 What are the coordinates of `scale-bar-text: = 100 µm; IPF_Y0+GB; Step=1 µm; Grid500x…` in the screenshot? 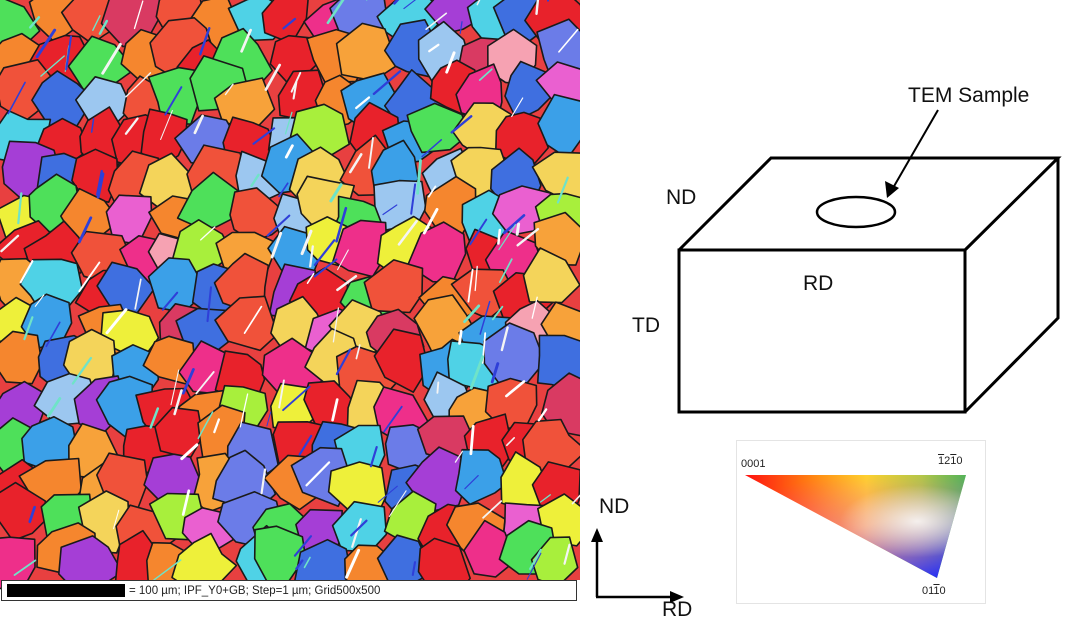 It's located at (255, 590).